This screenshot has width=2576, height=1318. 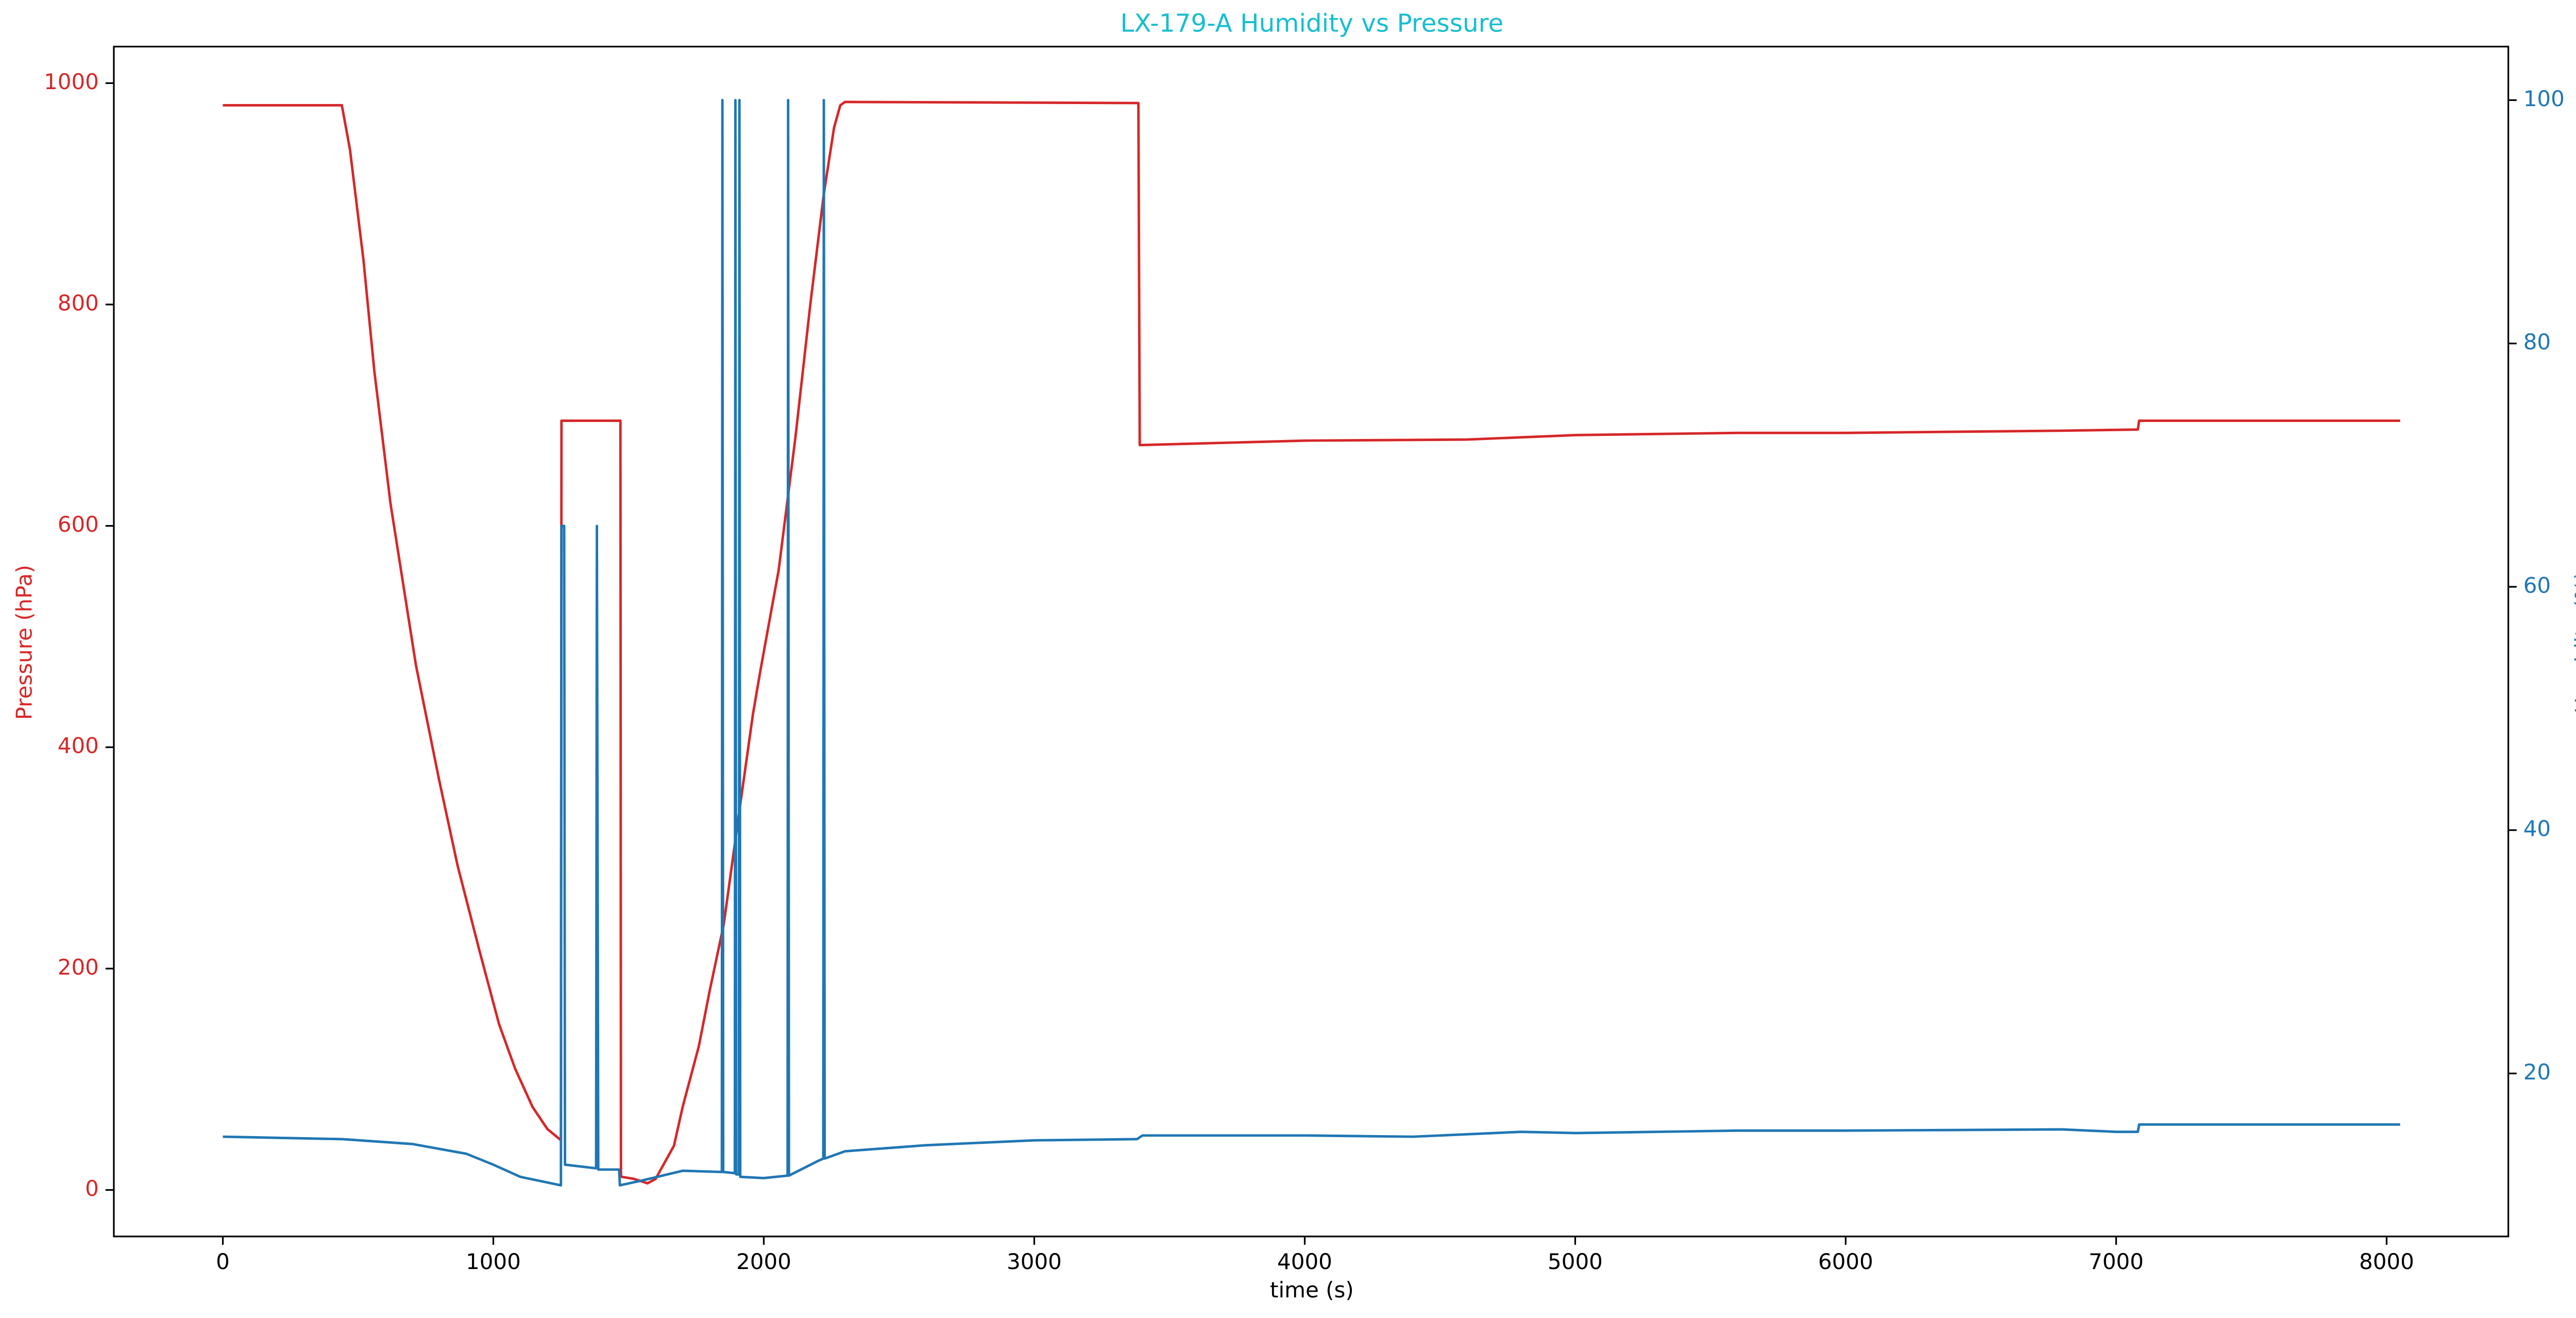 I want to click on y-tick-label: 600, so click(x=79, y=525).